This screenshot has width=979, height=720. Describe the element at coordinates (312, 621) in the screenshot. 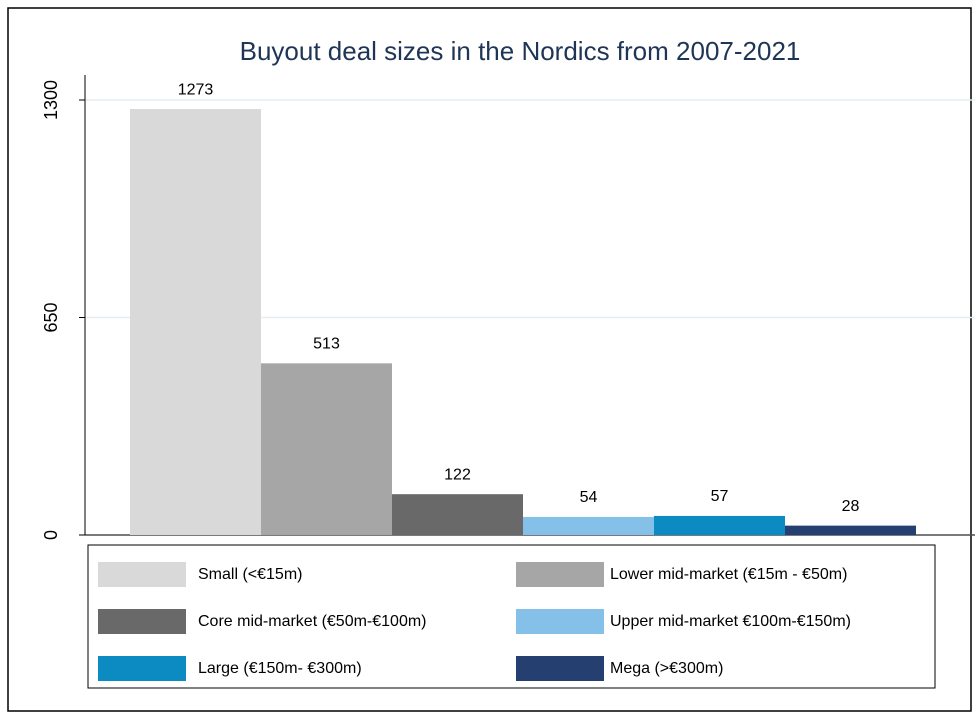

I see `legend-label: Core mid-market (€50m-€100m)` at that location.